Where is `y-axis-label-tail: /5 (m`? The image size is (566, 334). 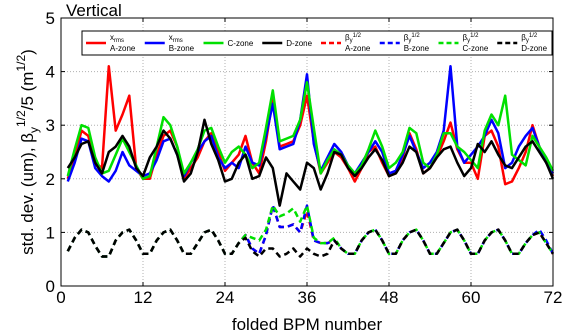
y-axis-label-tail: /5 (m is located at coordinates (27, 91).